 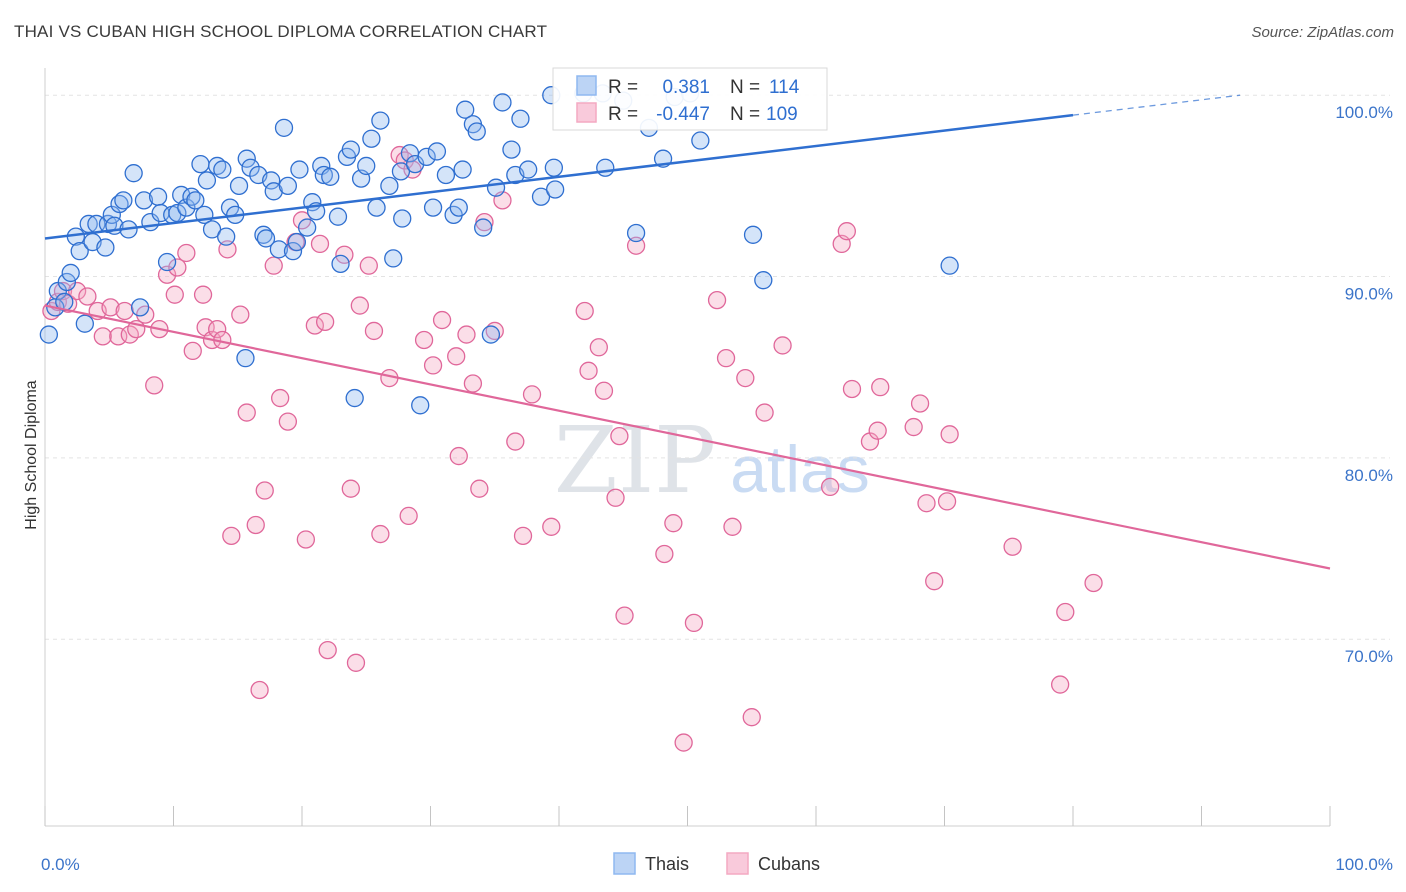 I want to click on x-tick-label: 0.0%, so click(x=60, y=864).